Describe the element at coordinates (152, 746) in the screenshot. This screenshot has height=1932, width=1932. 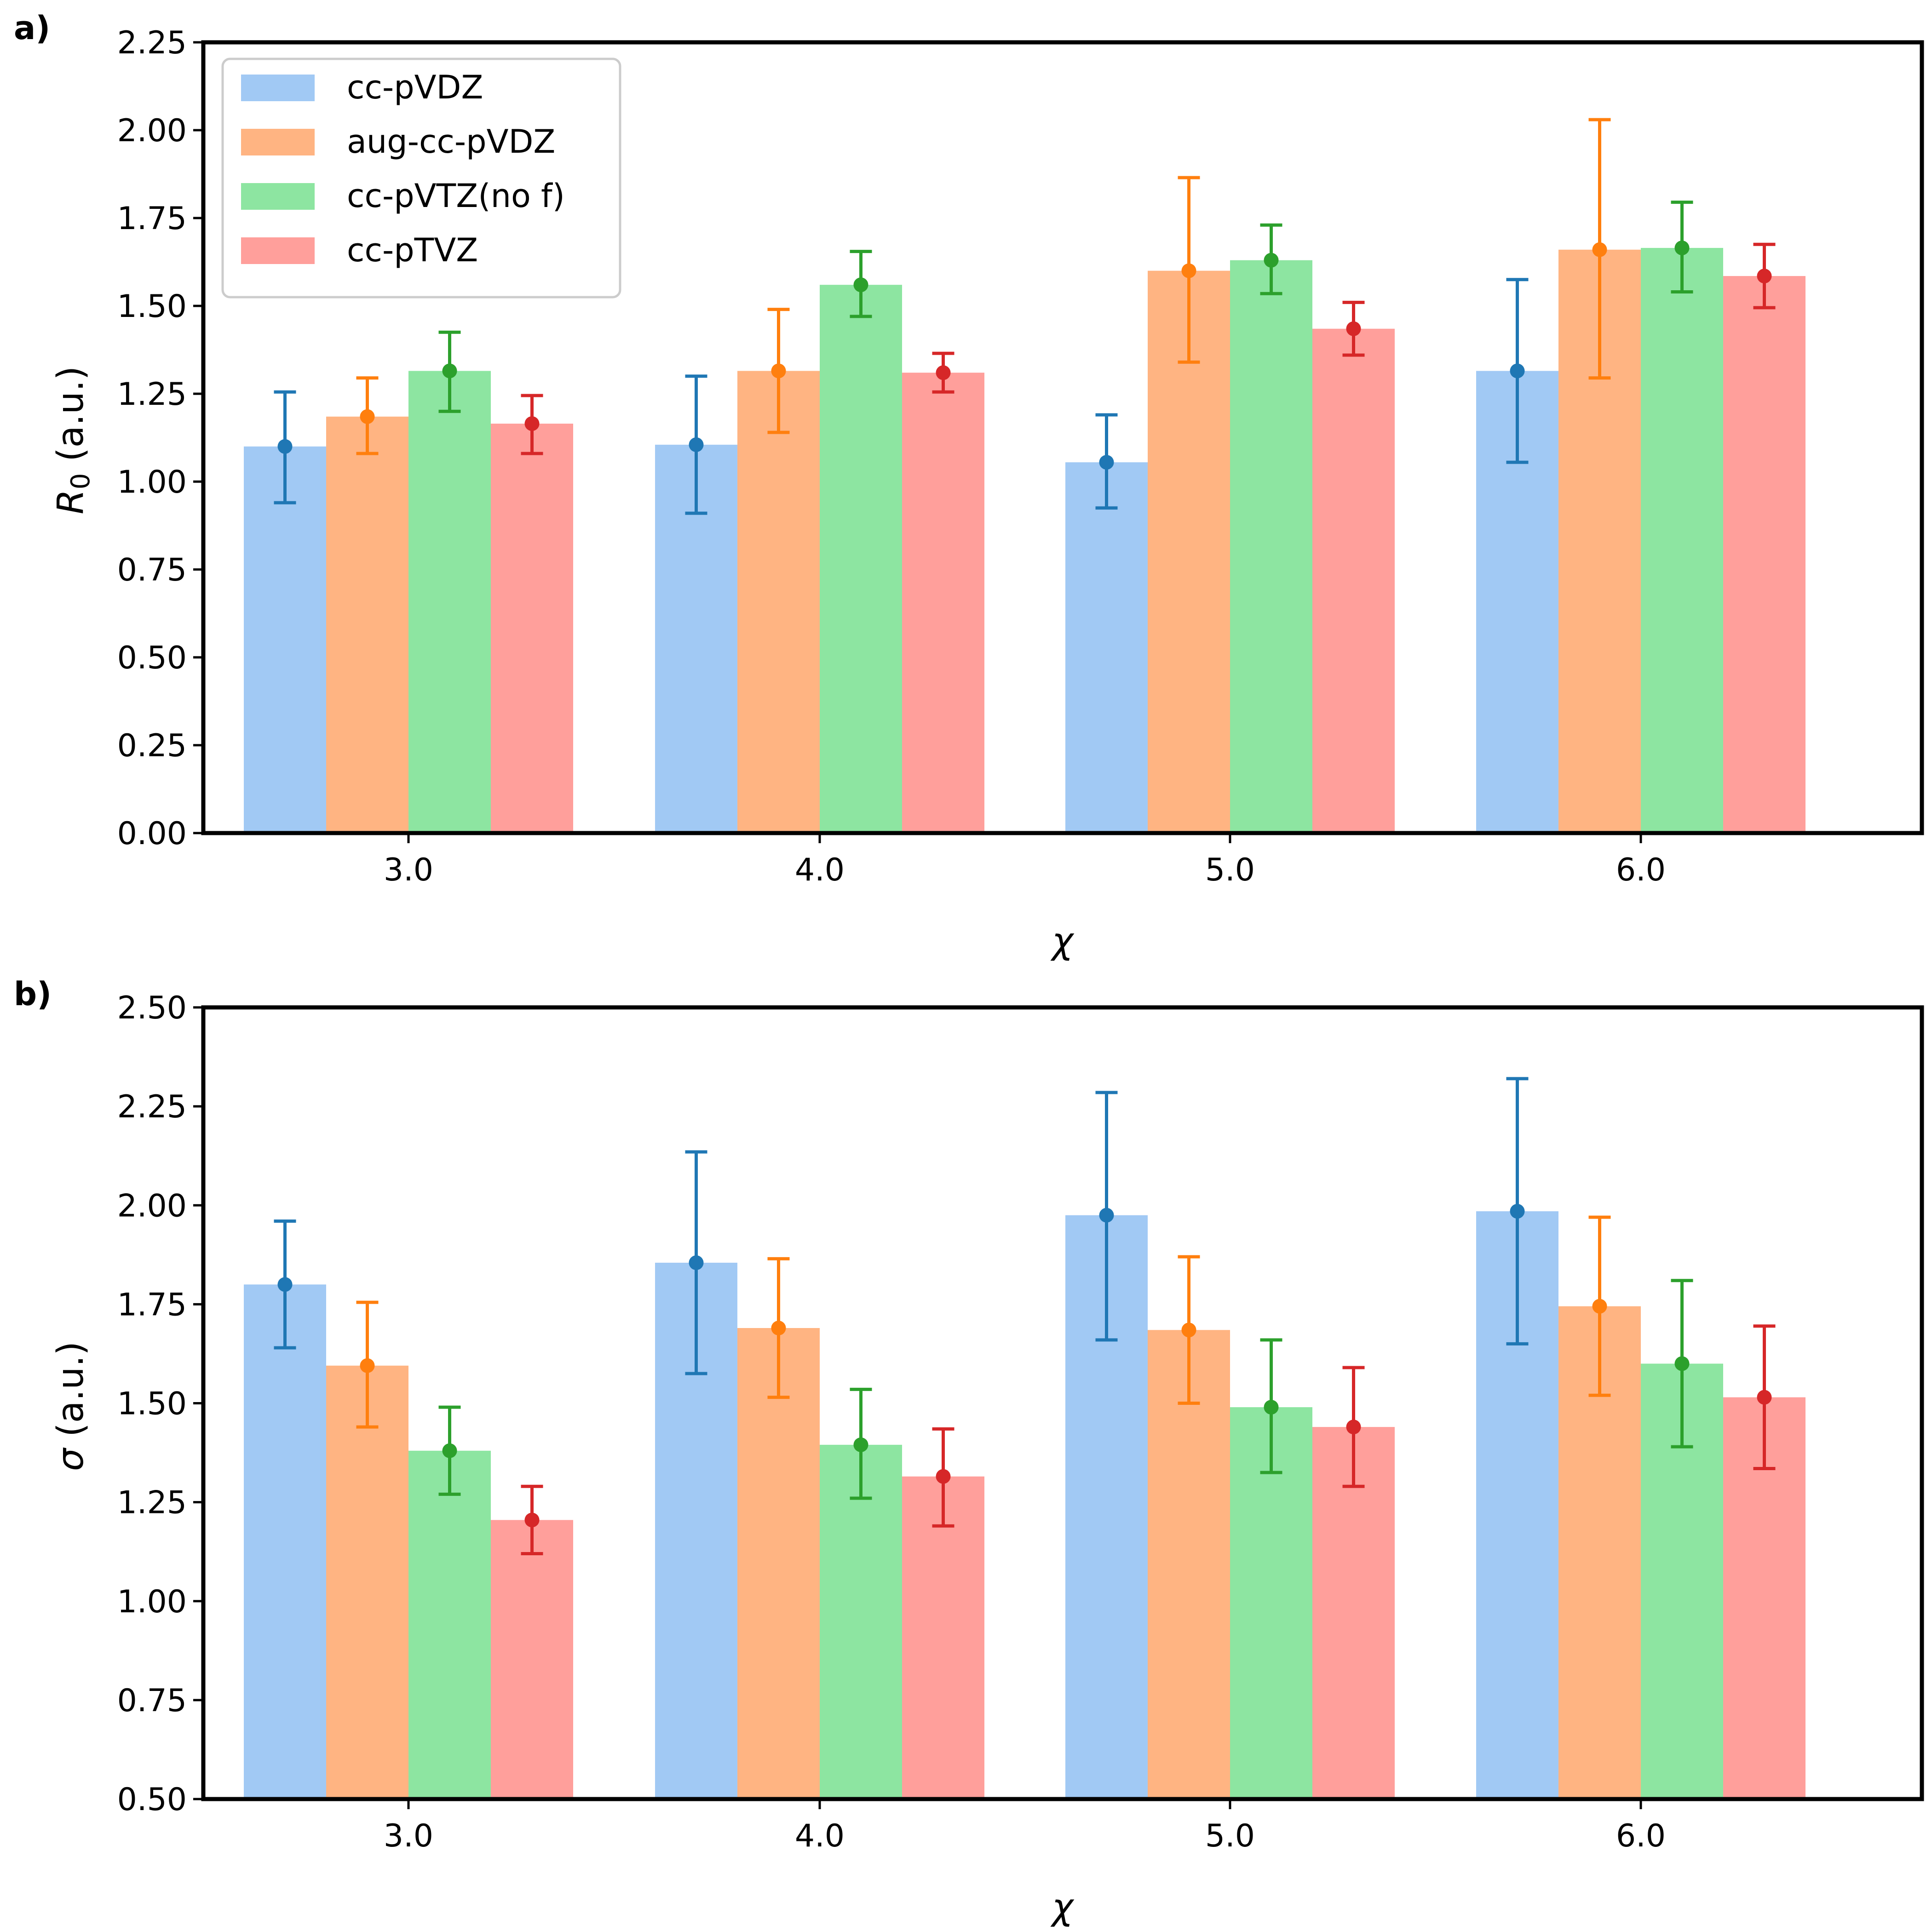
I see `panel-a-ytick-label: 0.25` at that location.